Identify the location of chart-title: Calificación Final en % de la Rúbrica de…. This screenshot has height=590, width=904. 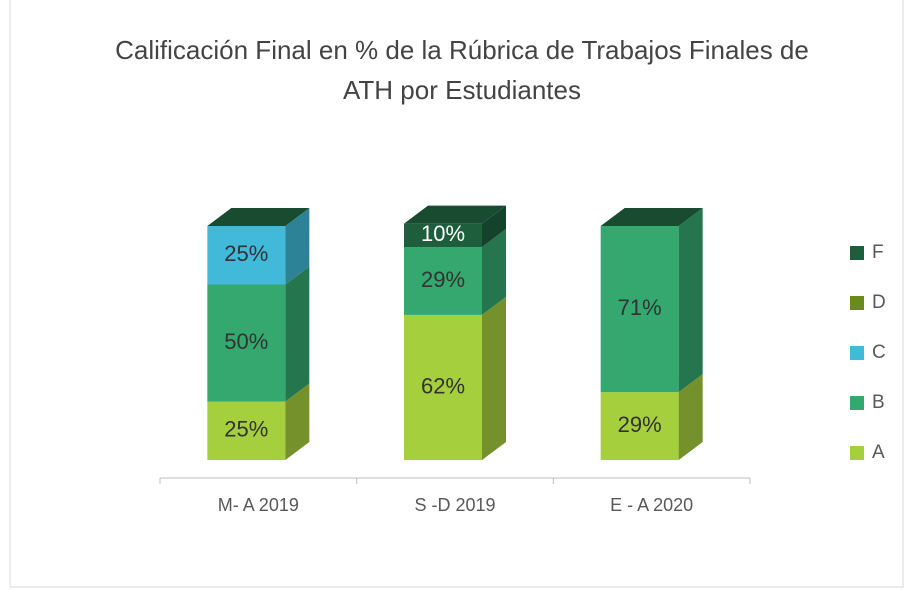
(462, 70).